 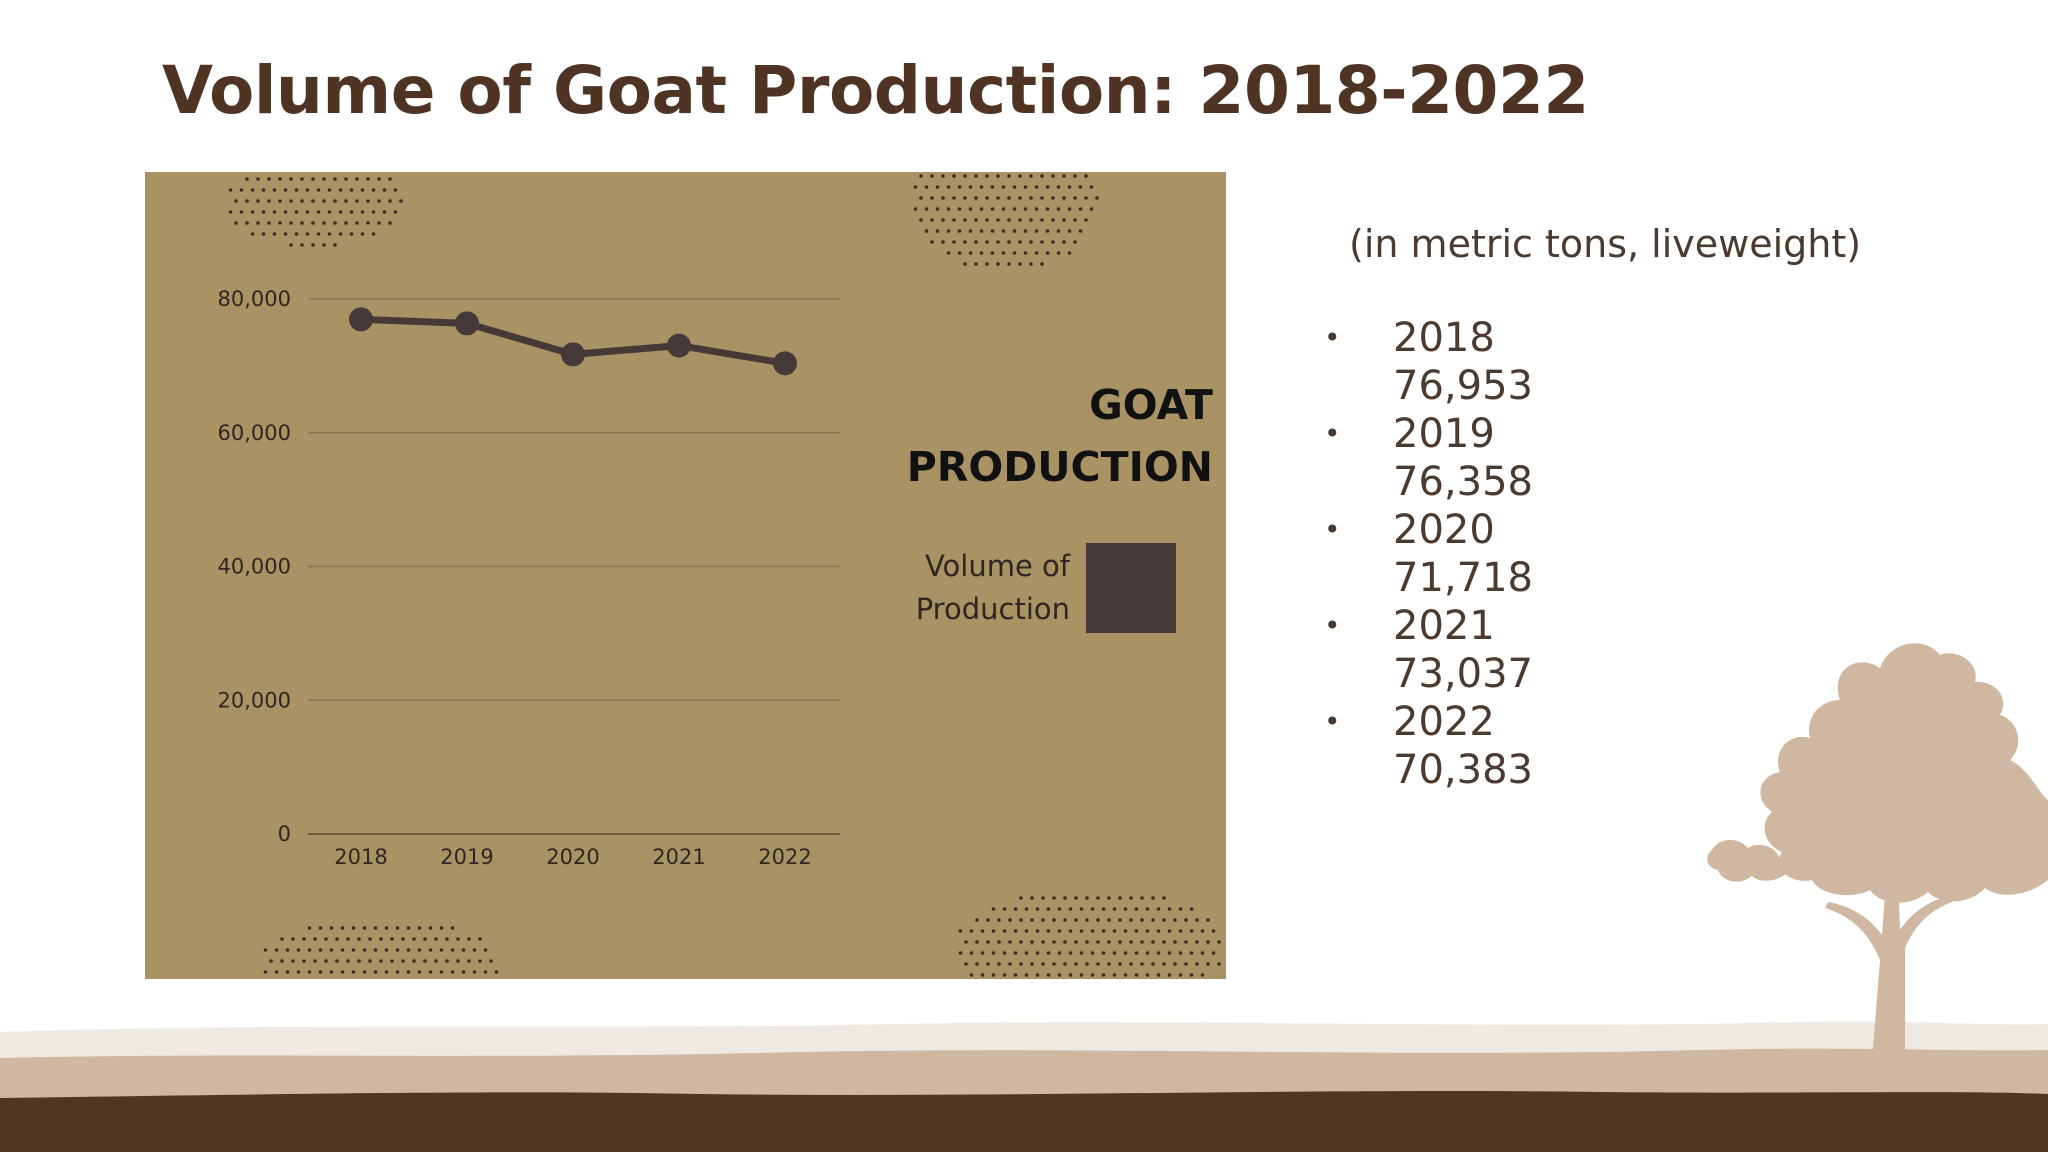 What do you see at coordinates (254, 566) in the screenshot?
I see `y-axis-ticks: 0 20,000 40,000 60,000 80,000` at bounding box center [254, 566].